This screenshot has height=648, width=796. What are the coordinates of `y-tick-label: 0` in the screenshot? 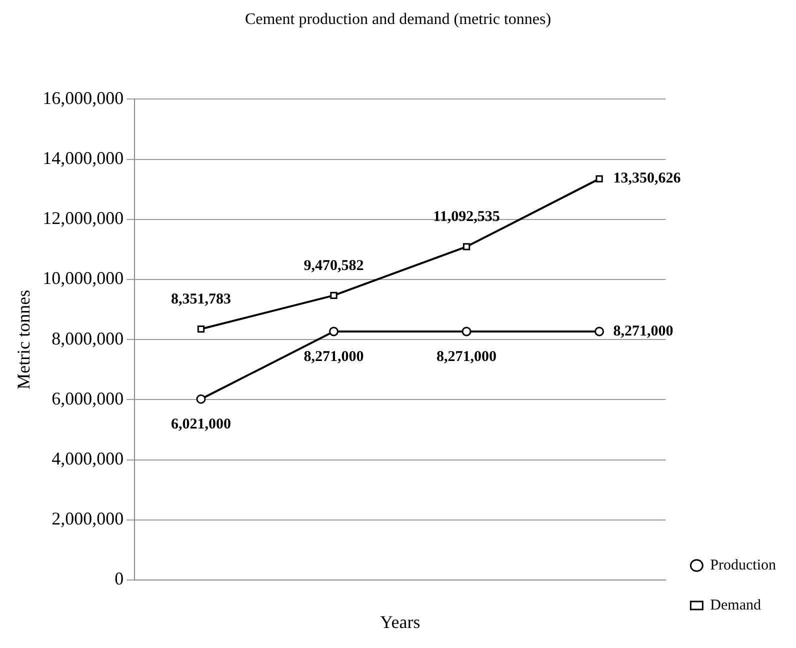 It's located at (119, 578).